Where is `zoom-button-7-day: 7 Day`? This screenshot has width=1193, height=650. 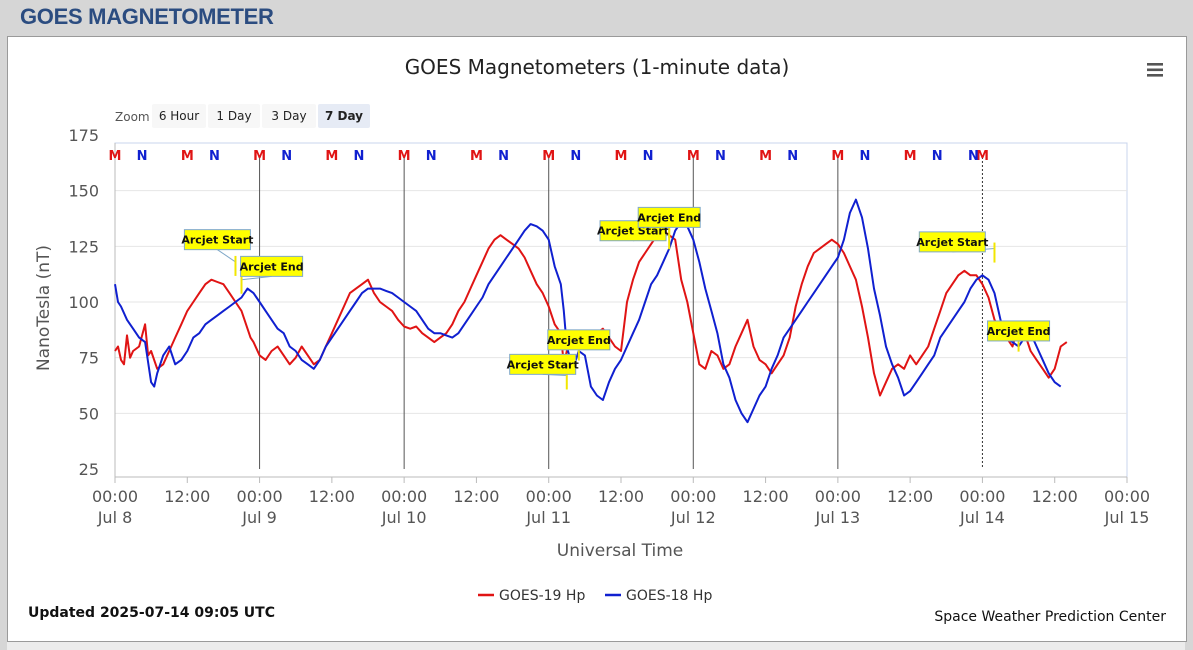
zoom-button-7-day: 7 Day is located at coordinates (344, 116).